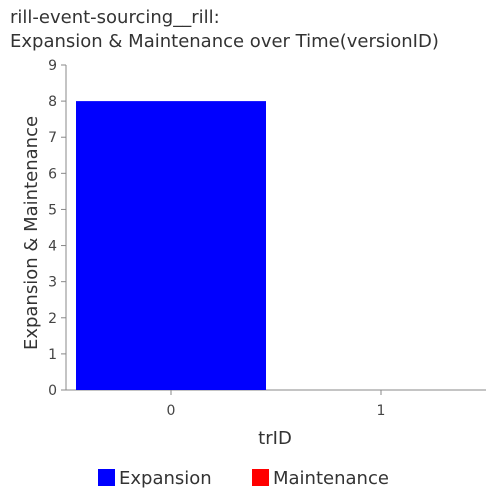 This screenshot has height=500, width=500. I want to click on legend: Expansion Maintenance, so click(243, 478).